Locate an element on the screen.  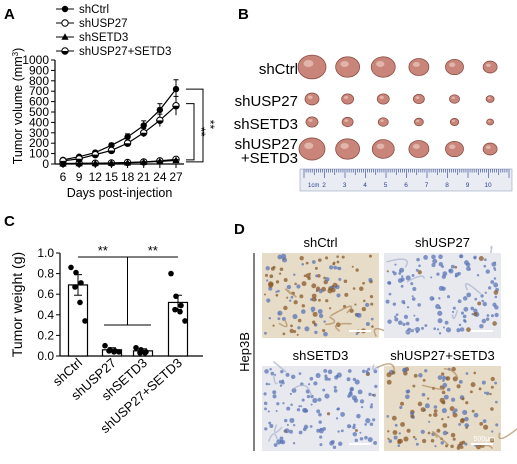
y-tick-label: 600 is located at coordinates (39, 102).